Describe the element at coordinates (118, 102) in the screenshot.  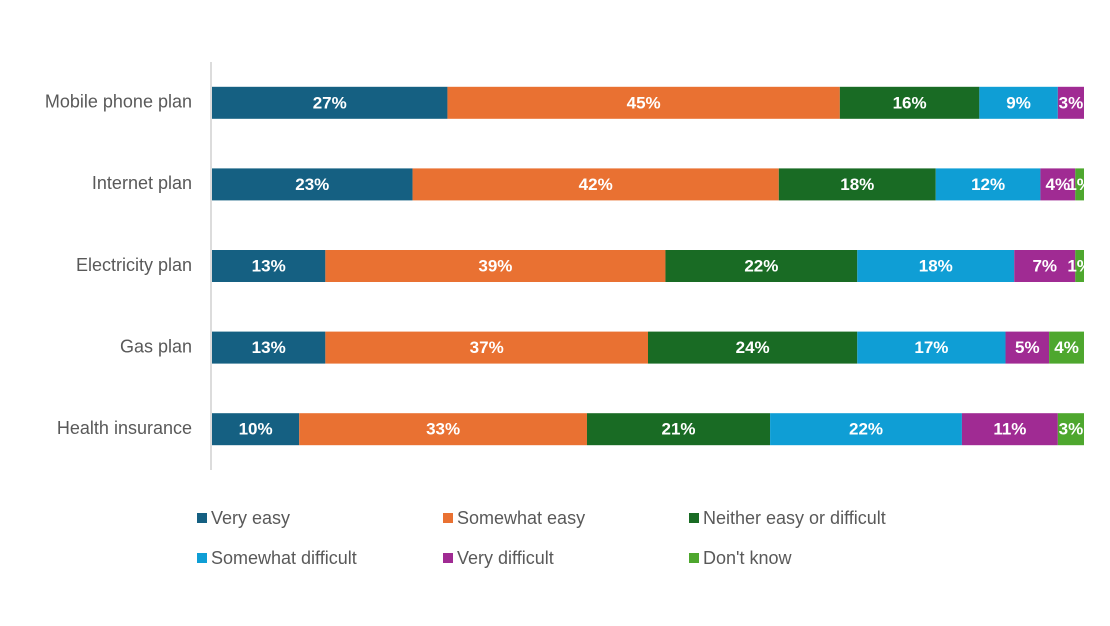
I see `category-label: Mobile phone plan` at that location.